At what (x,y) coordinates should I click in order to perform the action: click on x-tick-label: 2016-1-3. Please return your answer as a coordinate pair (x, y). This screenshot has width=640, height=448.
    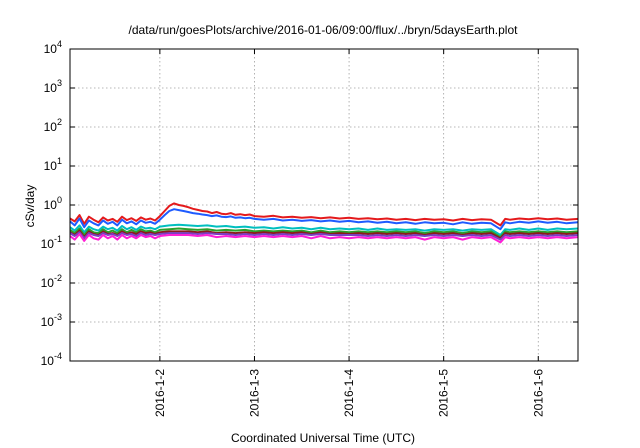
    Looking at the image, I should click on (254, 393).